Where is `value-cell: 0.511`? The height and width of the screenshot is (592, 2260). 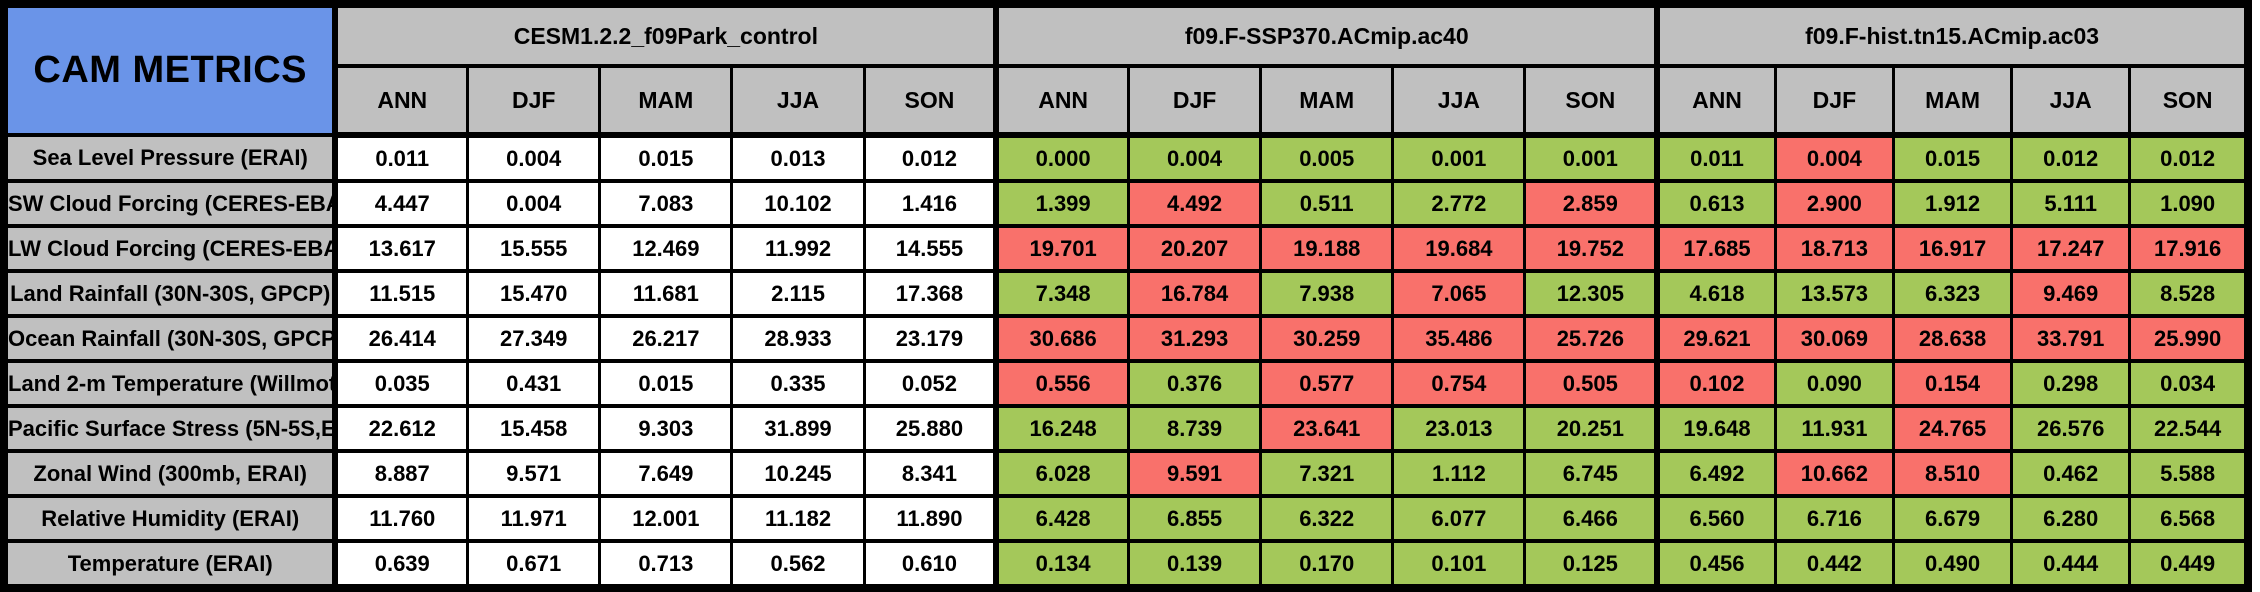
value-cell: 0.511 is located at coordinates (1327, 203).